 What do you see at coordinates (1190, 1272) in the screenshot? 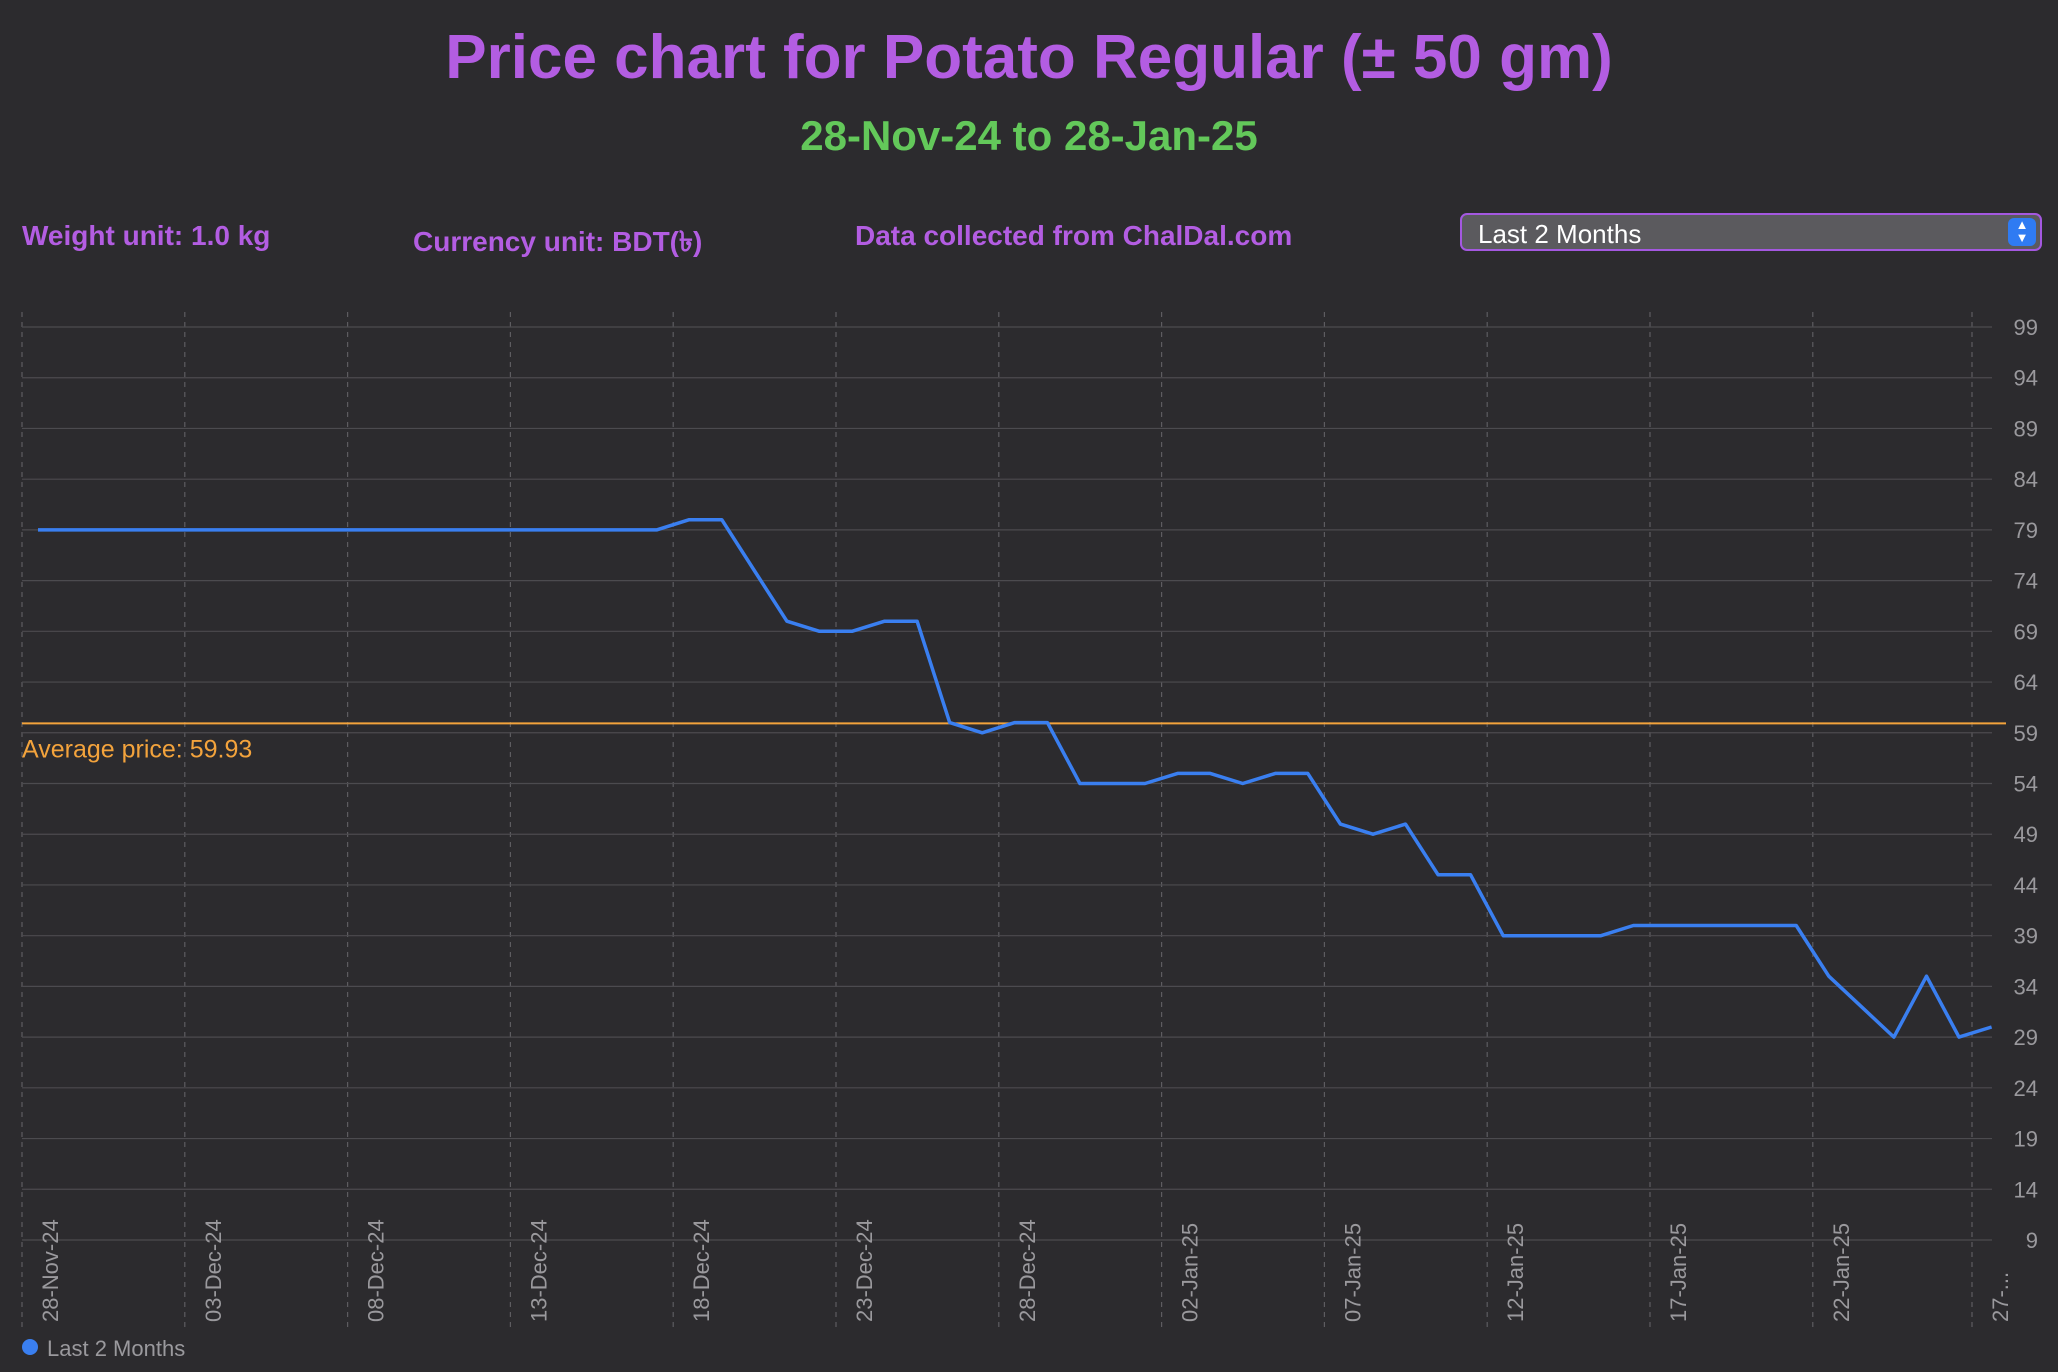
I see `x-tick-label: 02-Jan-25` at bounding box center [1190, 1272].